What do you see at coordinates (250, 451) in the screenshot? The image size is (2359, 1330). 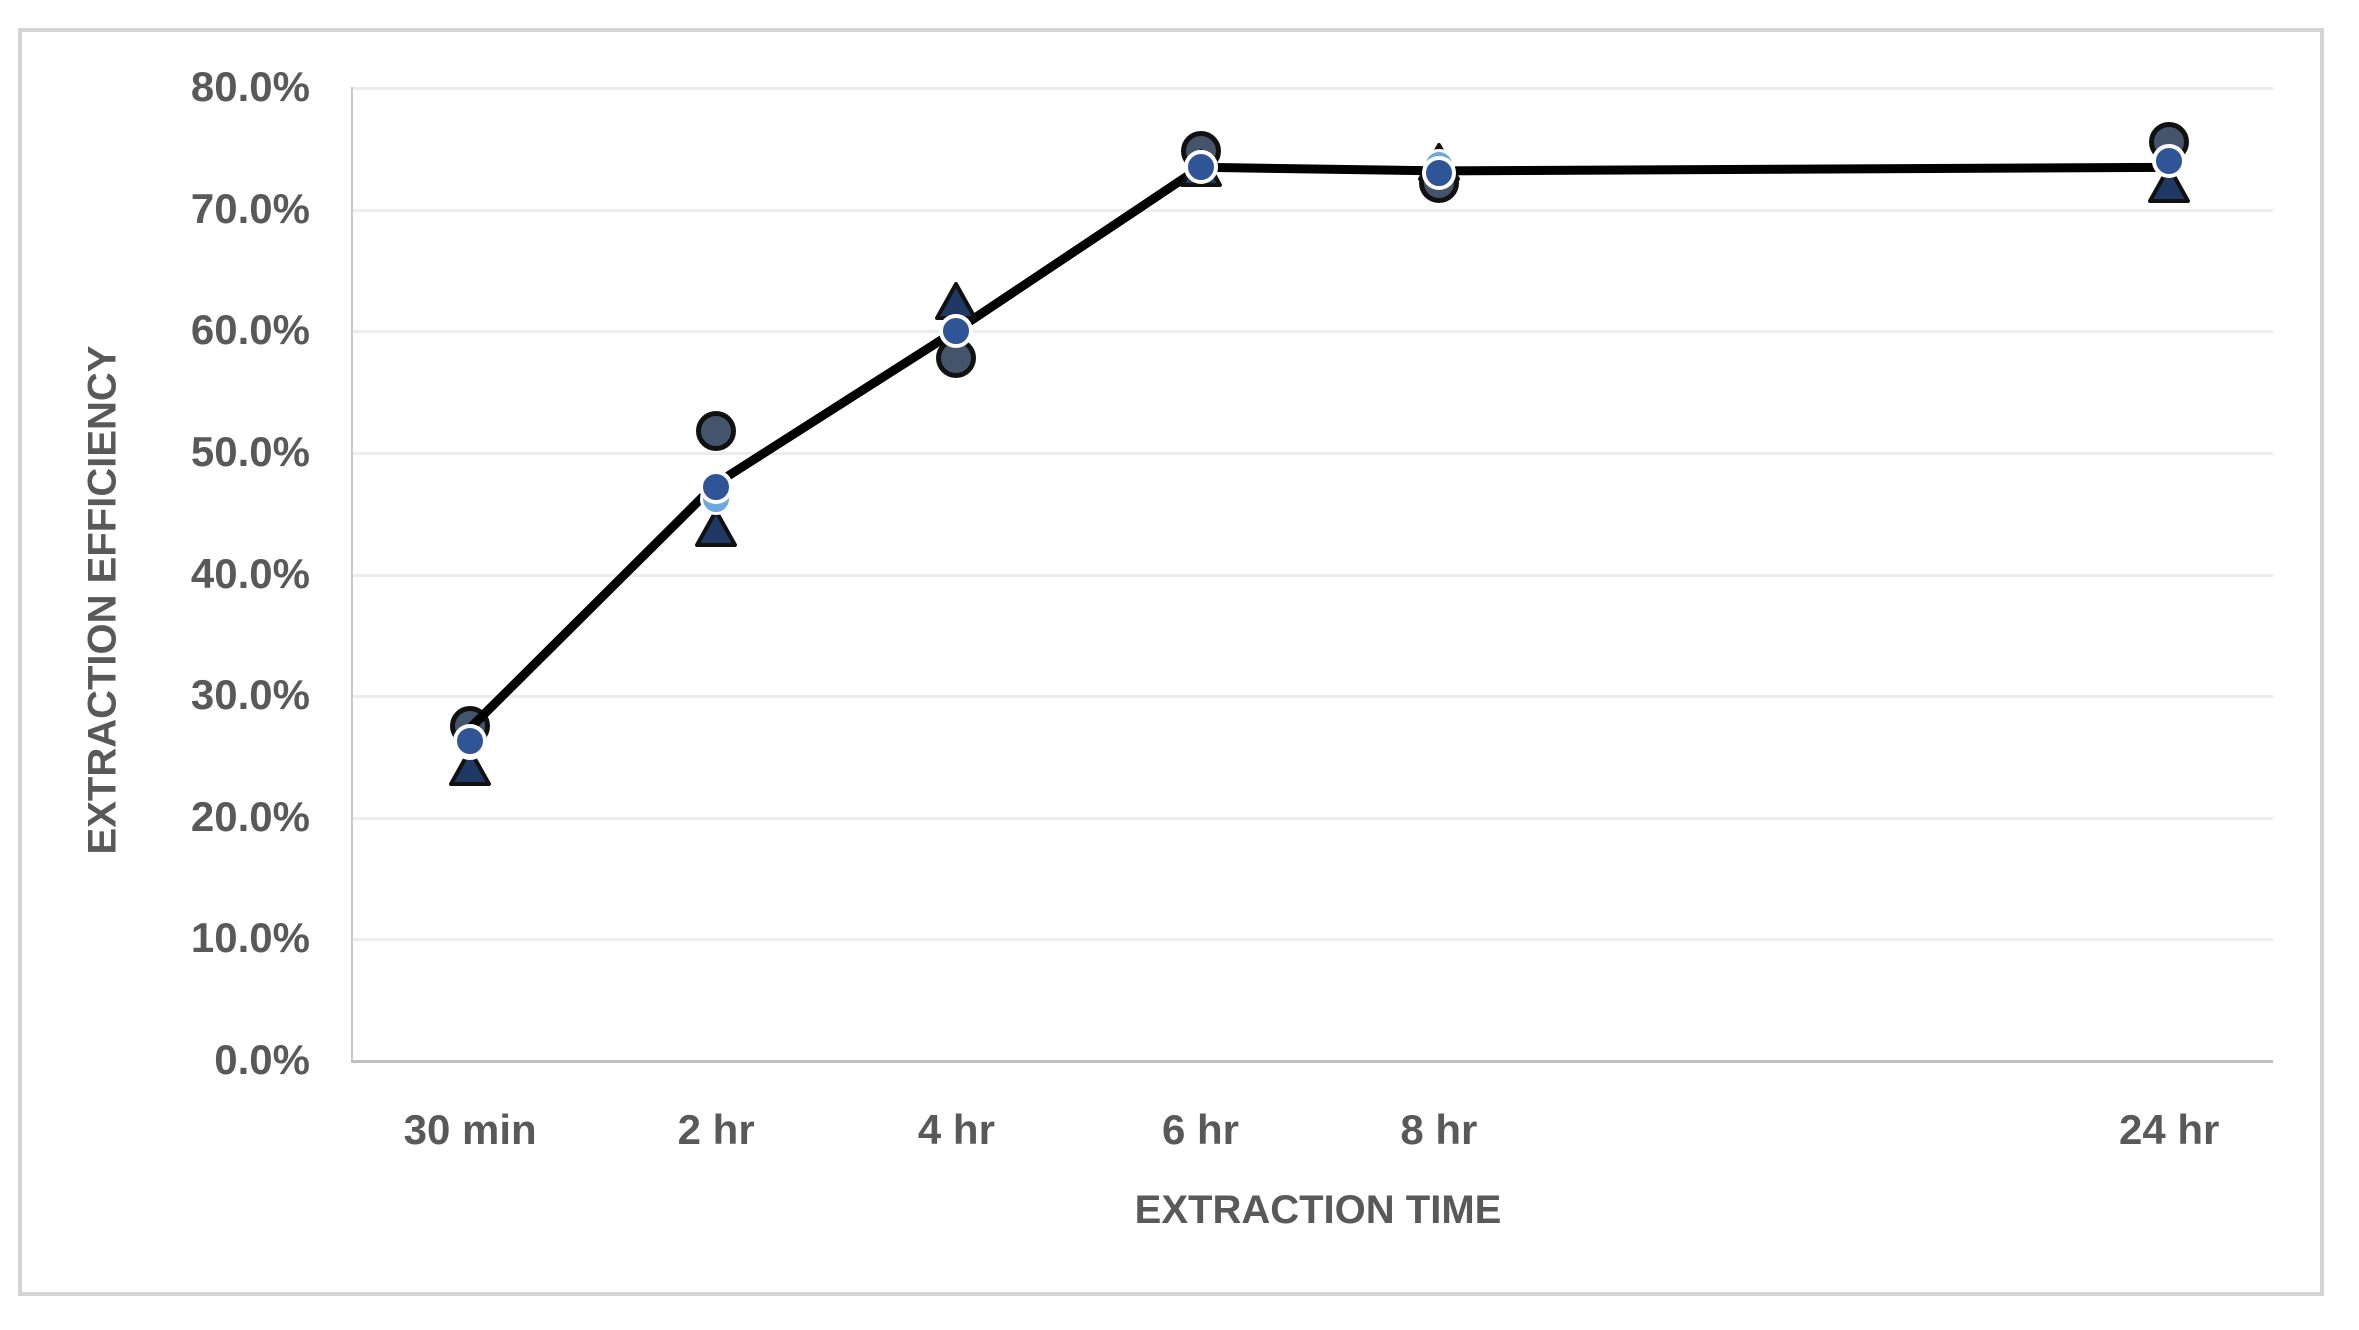 I see `y-tick-label-500: 50.0%` at bounding box center [250, 451].